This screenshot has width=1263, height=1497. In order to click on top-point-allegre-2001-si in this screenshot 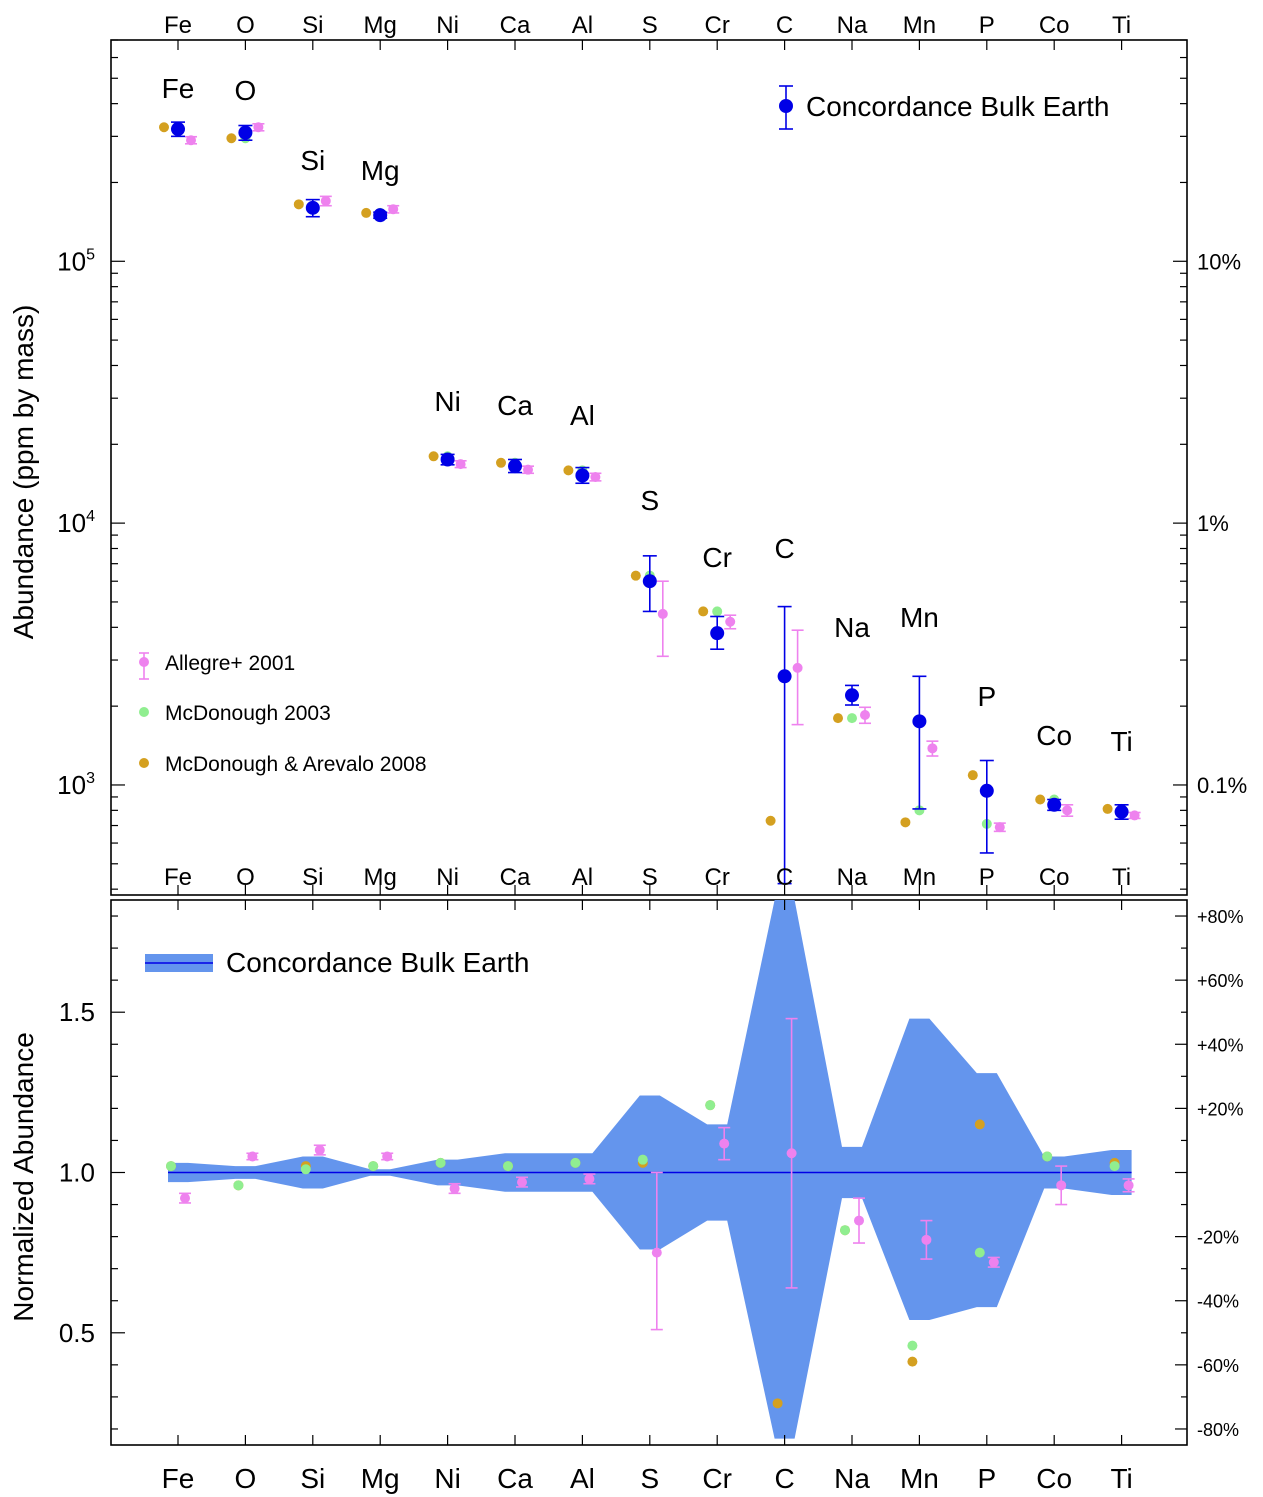, I will do `click(325, 200)`.